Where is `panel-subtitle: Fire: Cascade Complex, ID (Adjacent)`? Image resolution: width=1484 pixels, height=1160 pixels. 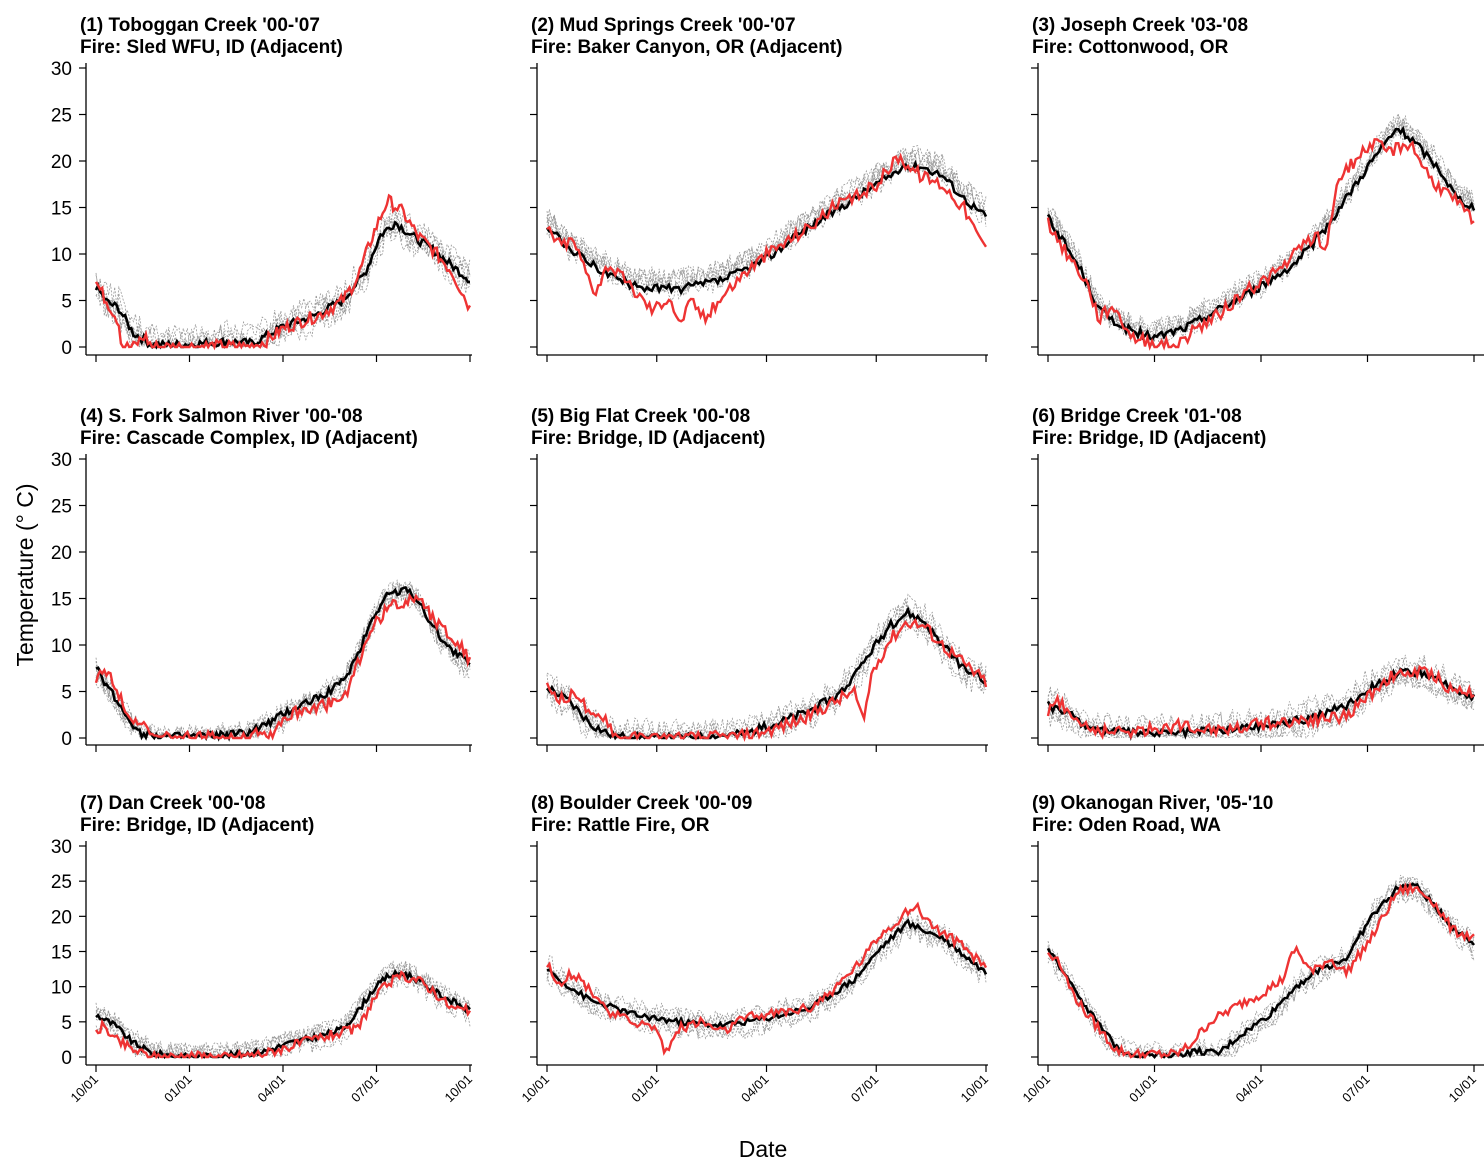
panel-subtitle: Fire: Cascade Complex, ID (Adjacent) is located at coordinates (249, 438).